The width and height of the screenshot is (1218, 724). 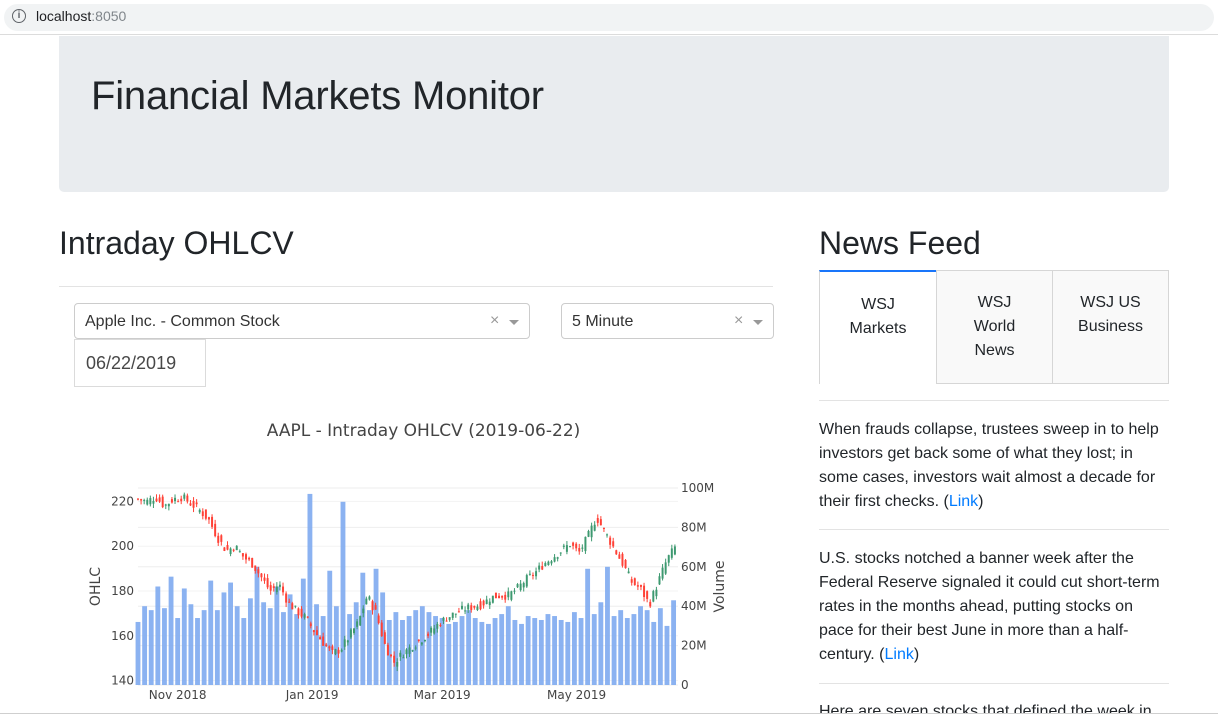 What do you see at coordinates (109, 16) in the screenshot?
I see `url-port: :8050` at bounding box center [109, 16].